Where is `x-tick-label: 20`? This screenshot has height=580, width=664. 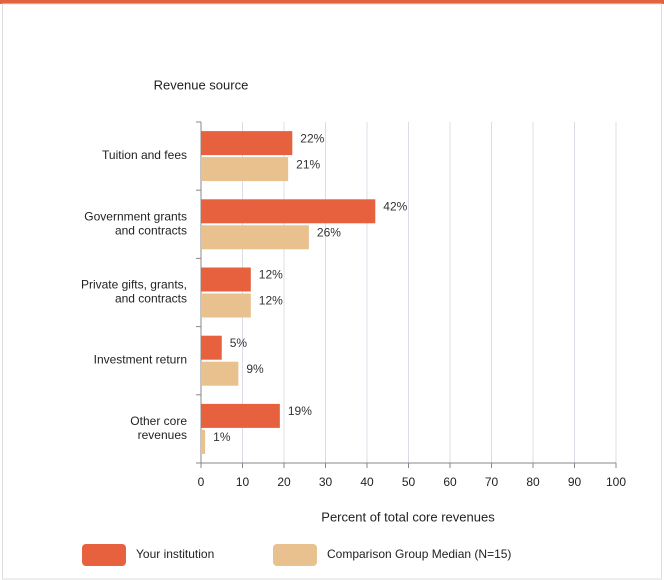 x-tick-label: 20 is located at coordinates (284, 482).